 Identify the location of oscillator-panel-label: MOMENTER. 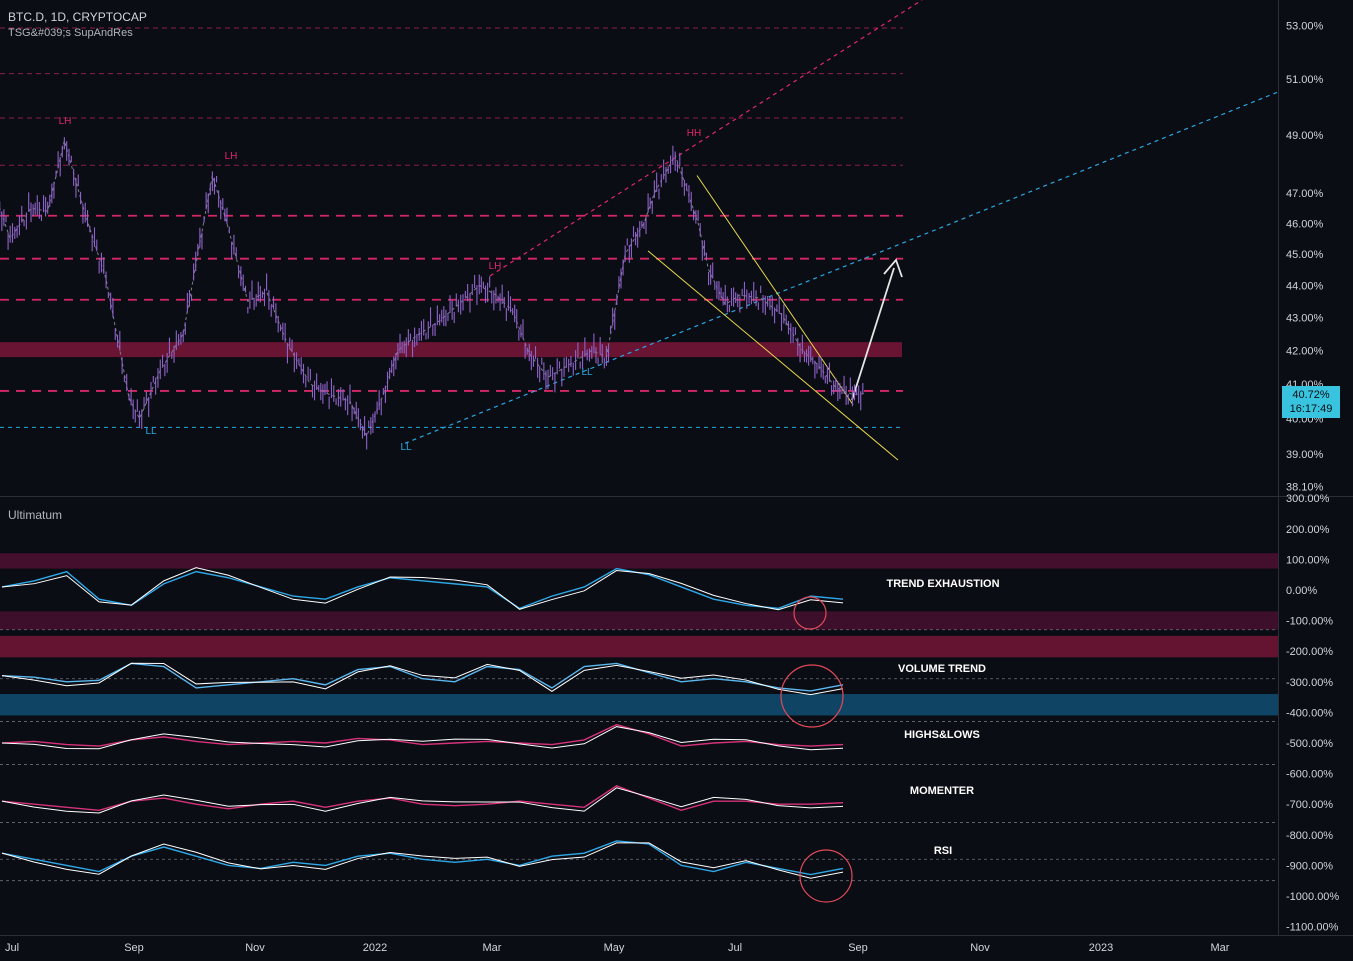
(942, 791).